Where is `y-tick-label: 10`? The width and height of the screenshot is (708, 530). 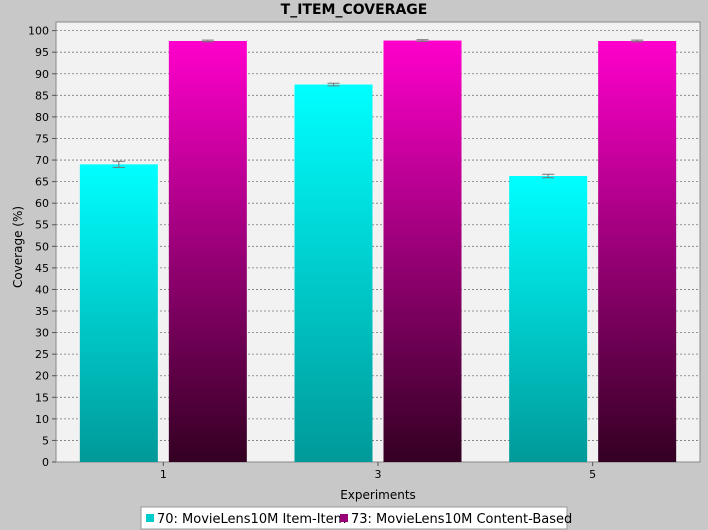
y-tick-label: 10 is located at coordinates (42, 419).